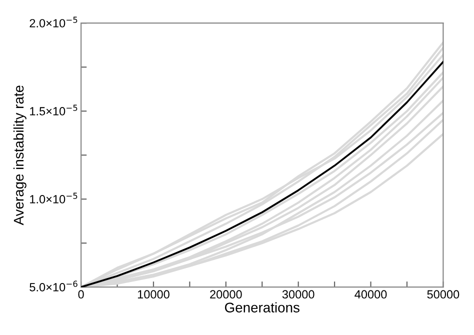  Describe the element at coordinates (298, 294) in the screenshot. I see `x-tick-label: 30000` at that location.